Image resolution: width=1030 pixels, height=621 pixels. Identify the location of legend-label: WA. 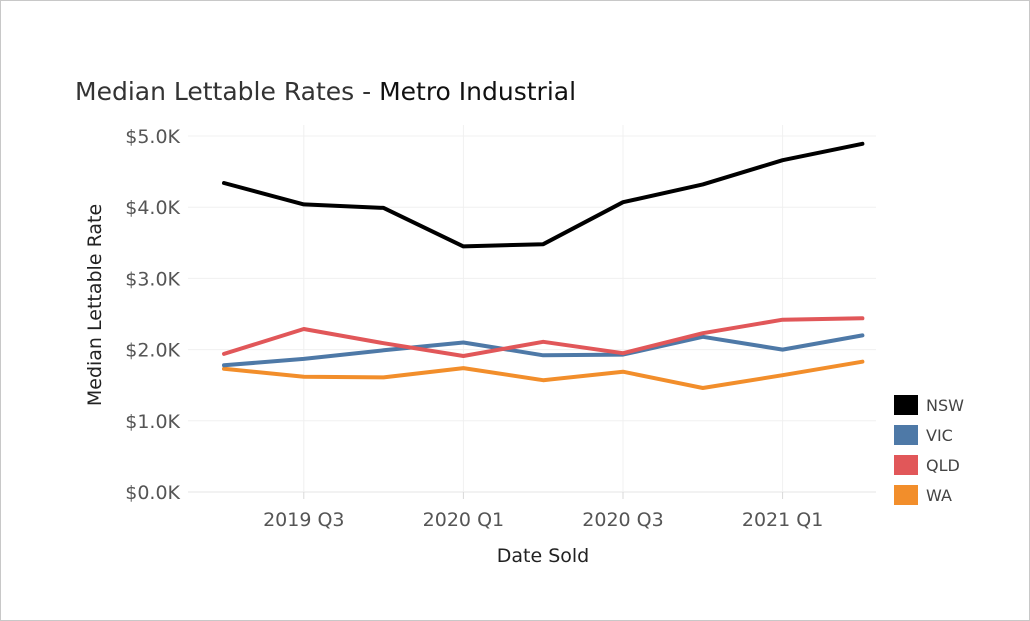
(939, 495).